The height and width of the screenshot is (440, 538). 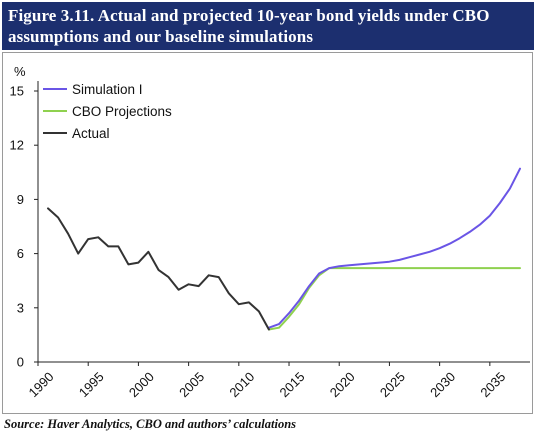 What do you see at coordinates (20, 199) in the screenshot?
I see `y-tick-label: 9` at bounding box center [20, 199].